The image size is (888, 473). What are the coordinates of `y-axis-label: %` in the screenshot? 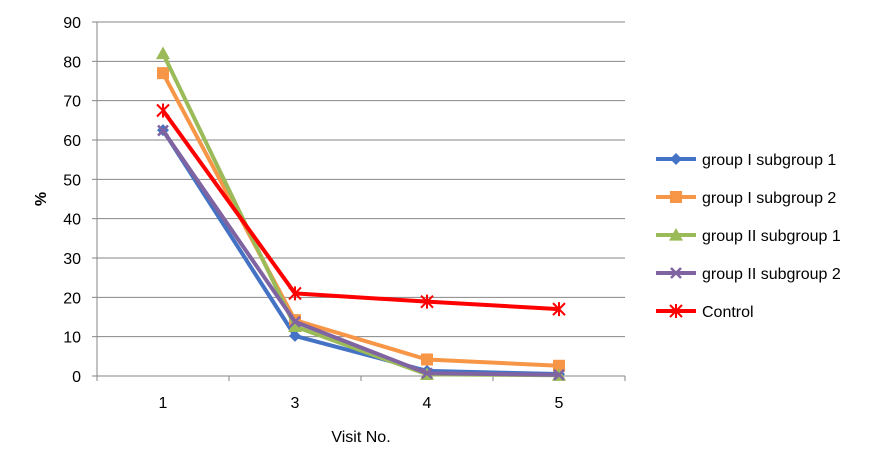 It's located at (41, 199).